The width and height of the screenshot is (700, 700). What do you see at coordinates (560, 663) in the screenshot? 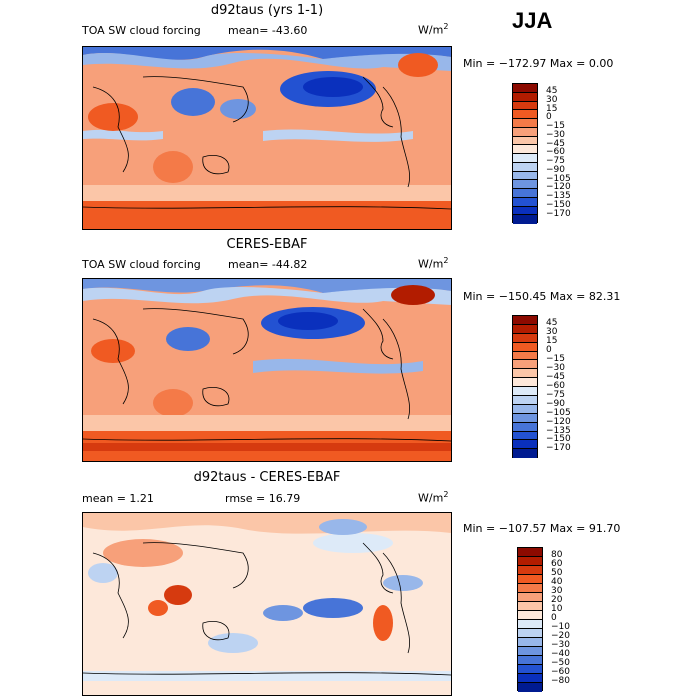
I see `tick-label: −50` at bounding box center [560, 663].